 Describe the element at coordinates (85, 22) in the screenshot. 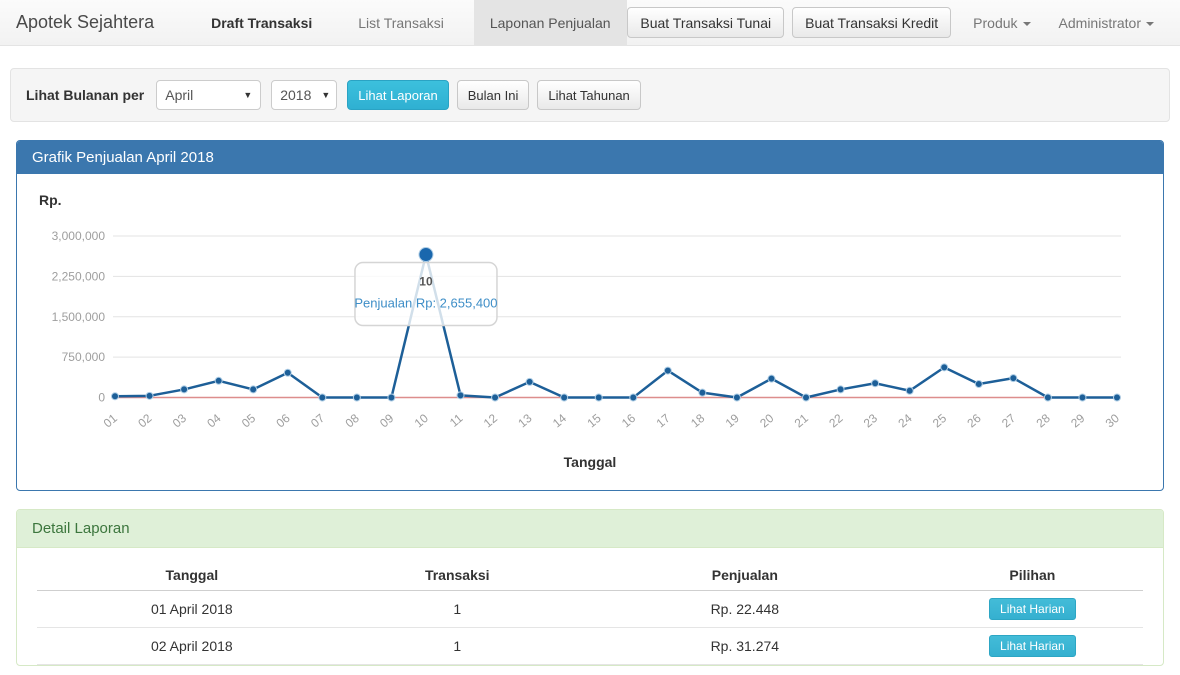

I see `app-brand: Apotek Sejahtera` at that location.